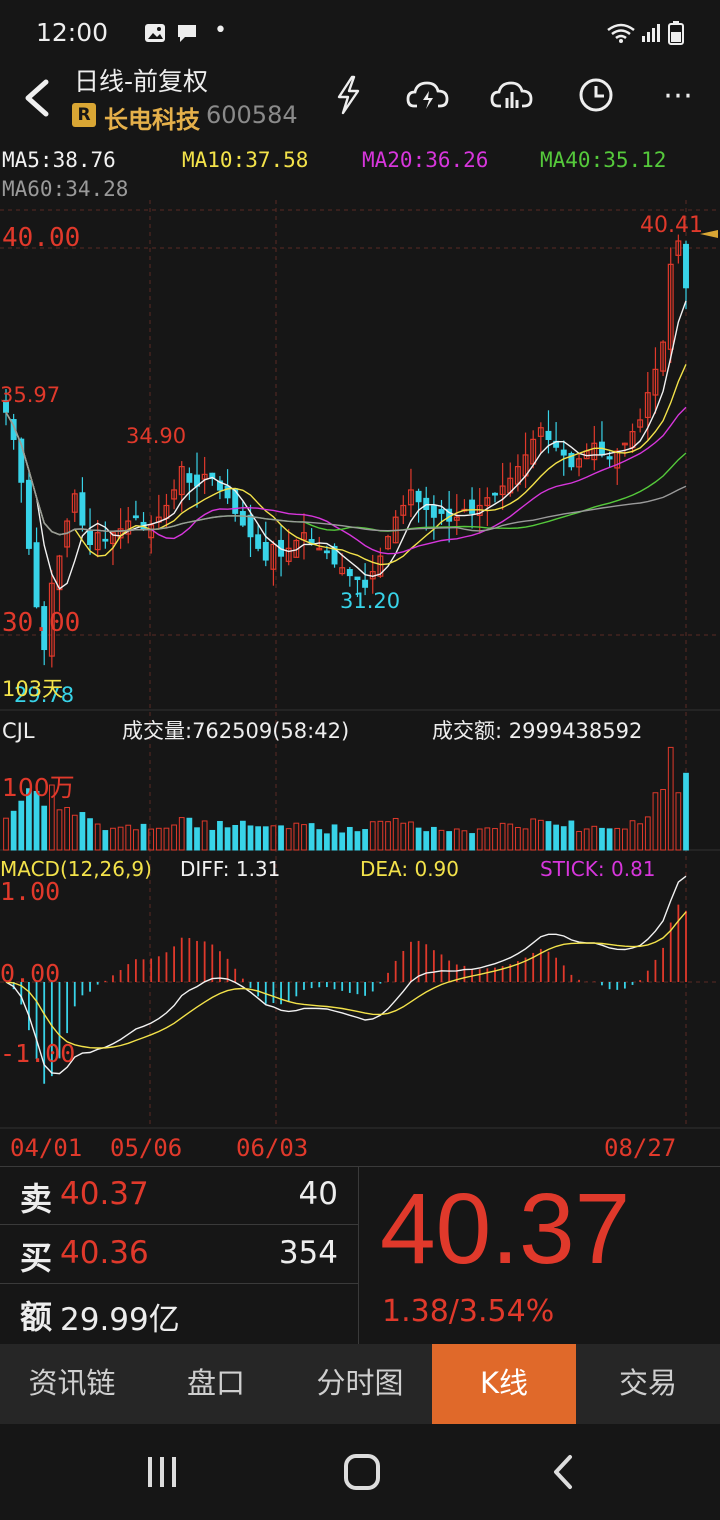  Describe the element at coordinates (512, 95) in the screenshot. I see `cloud-chart-icon` at that location.